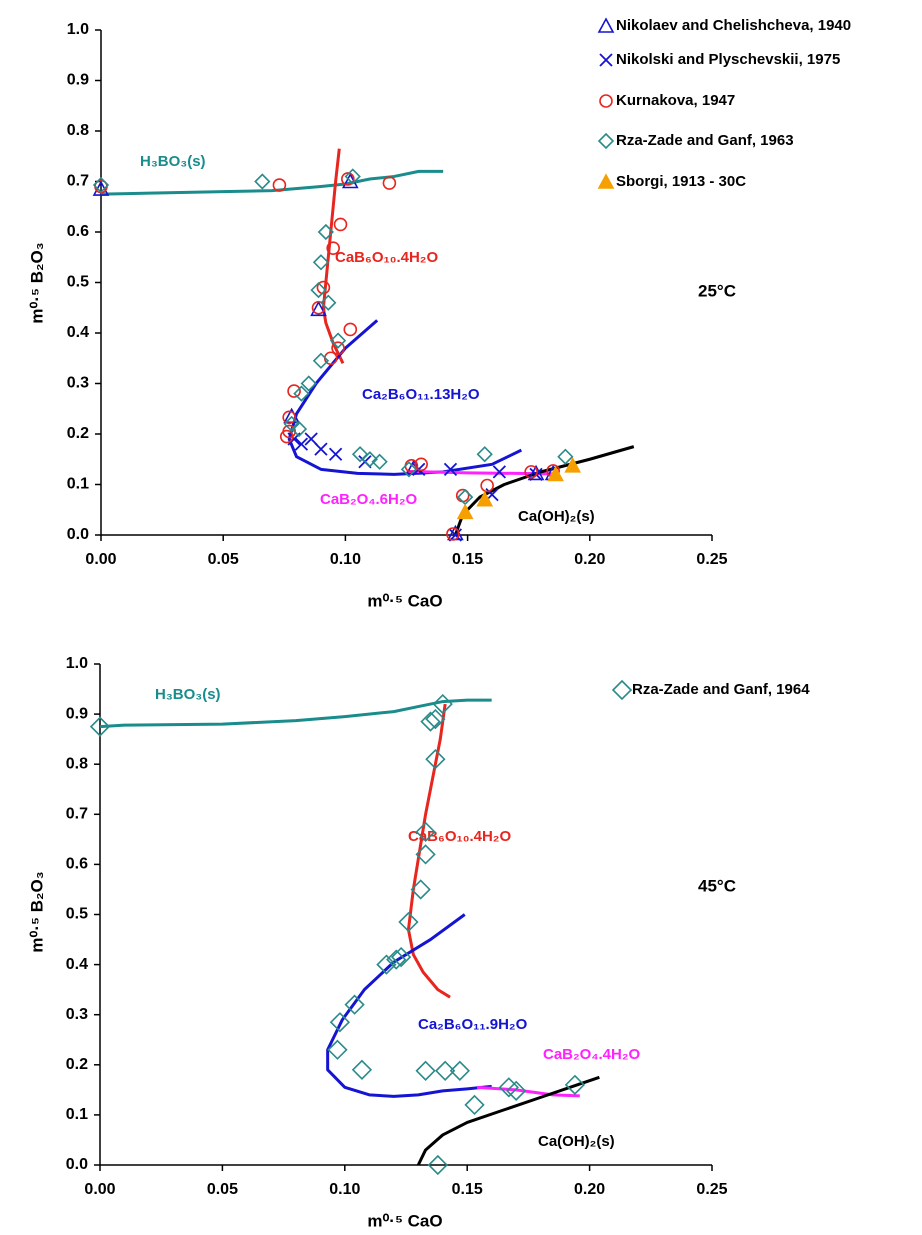 The image size is (922, 1235). Describe the element at coordinates (473, 1024) in the screenshot. I see `curve-label: Ca₂B₆O₁₁.9H₂O` at that location.